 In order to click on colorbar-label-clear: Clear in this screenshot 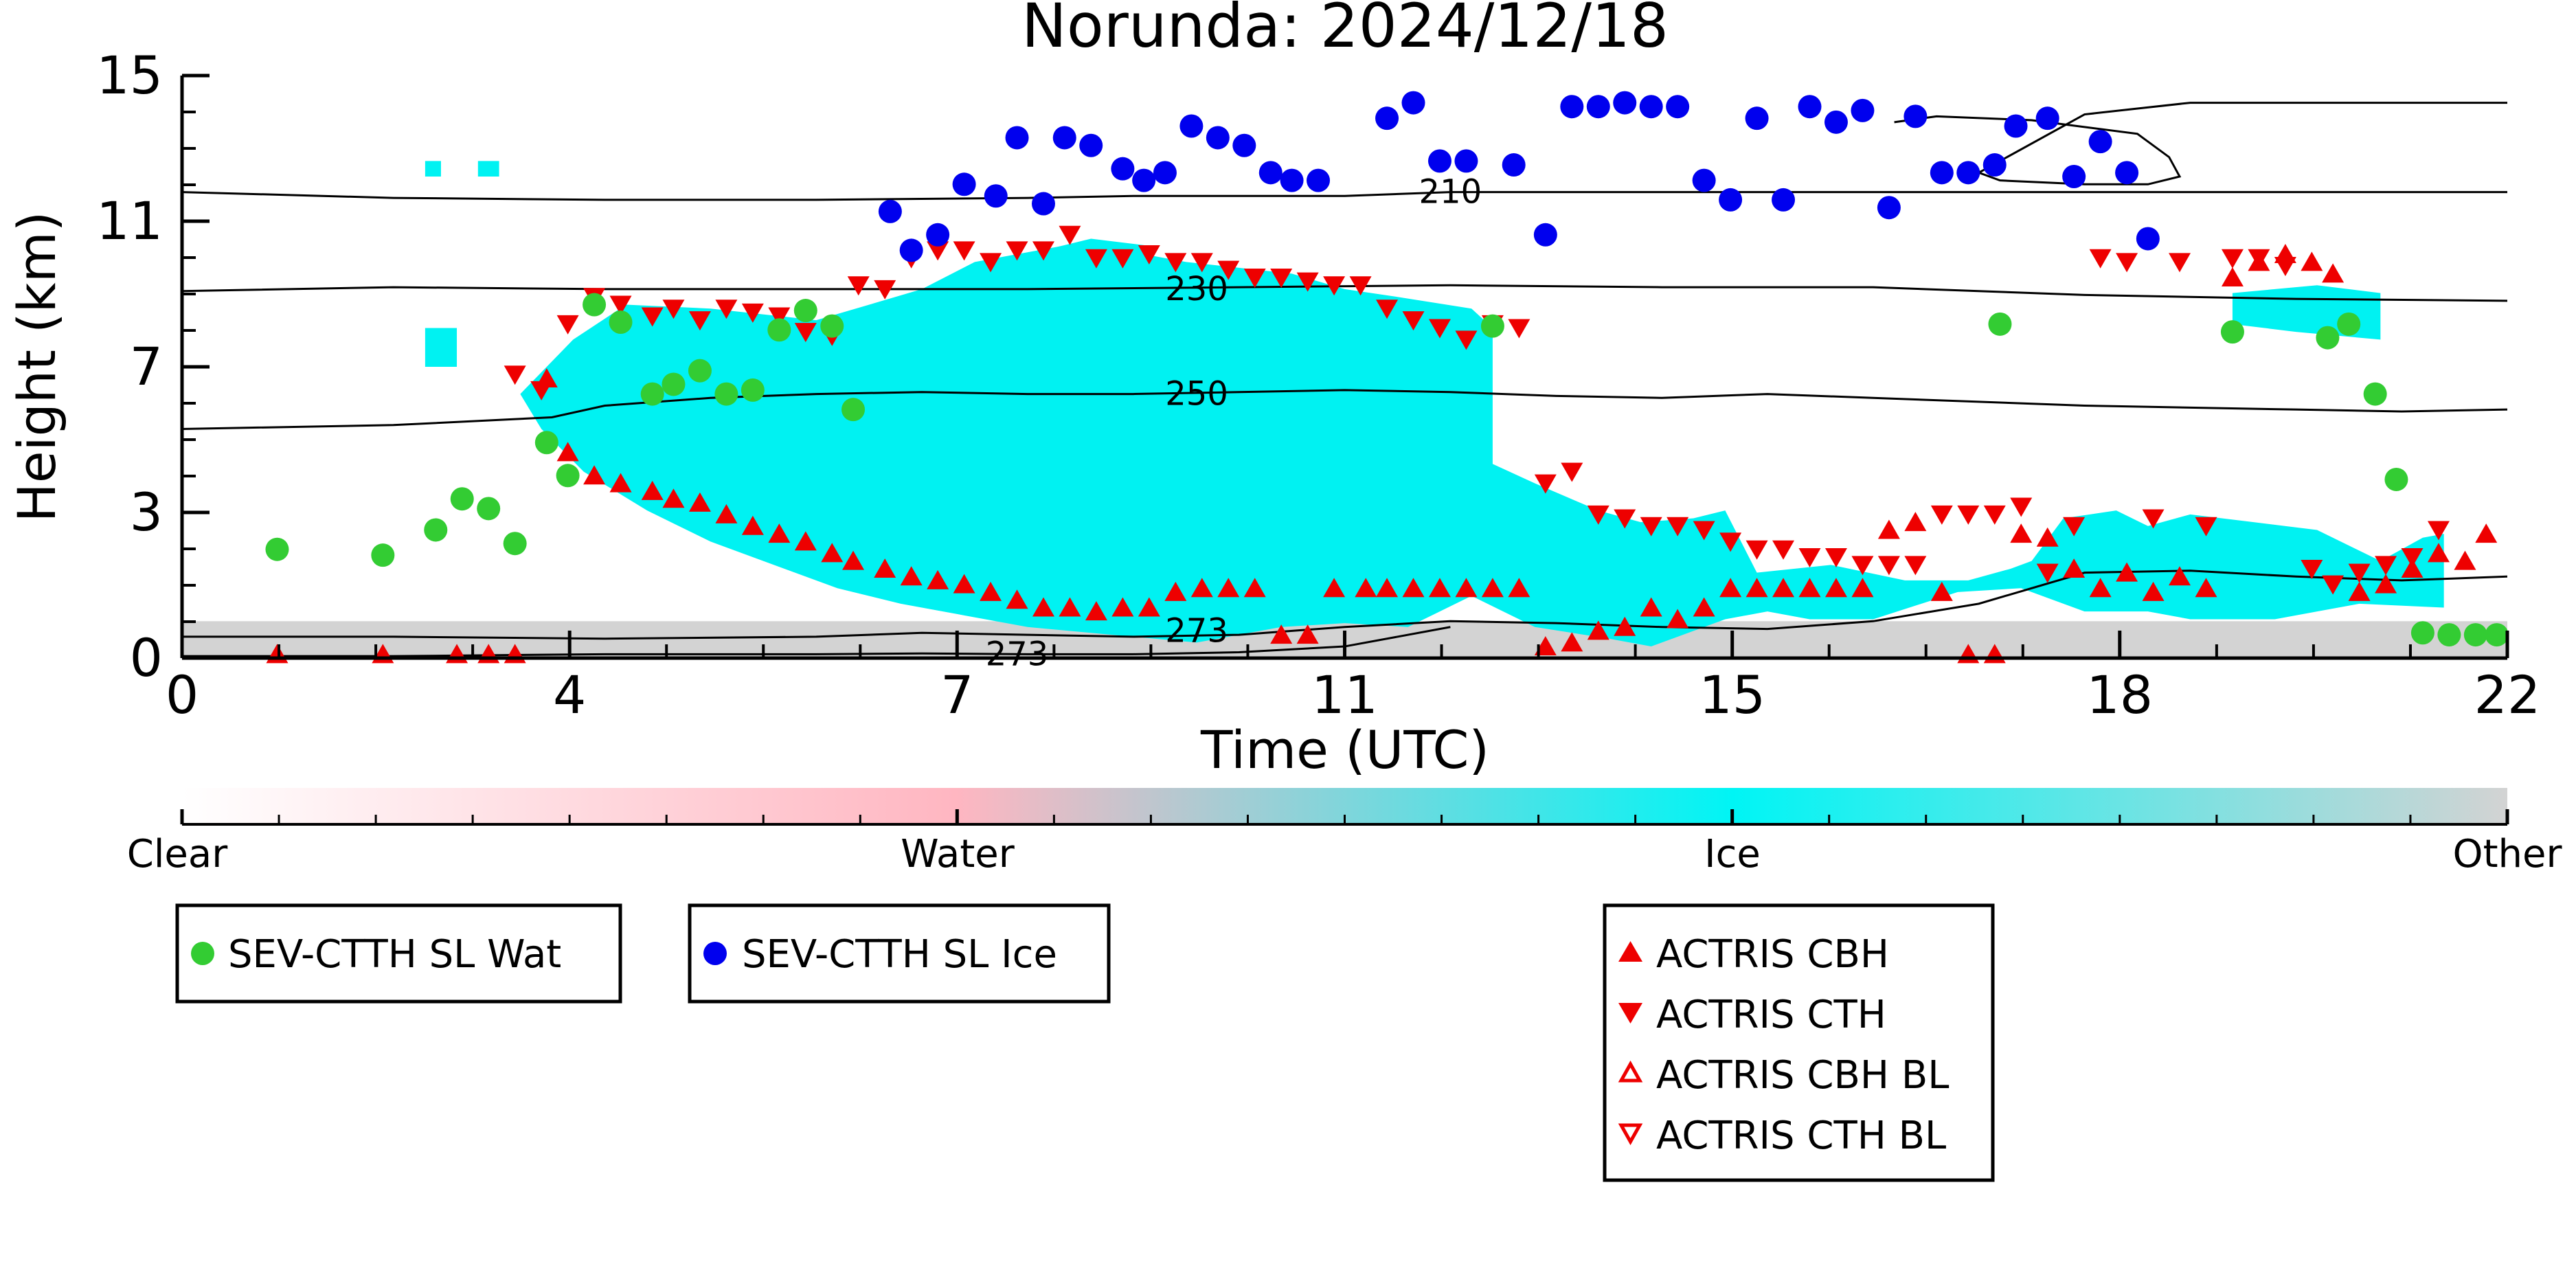, I will do `click(177, 854)`.